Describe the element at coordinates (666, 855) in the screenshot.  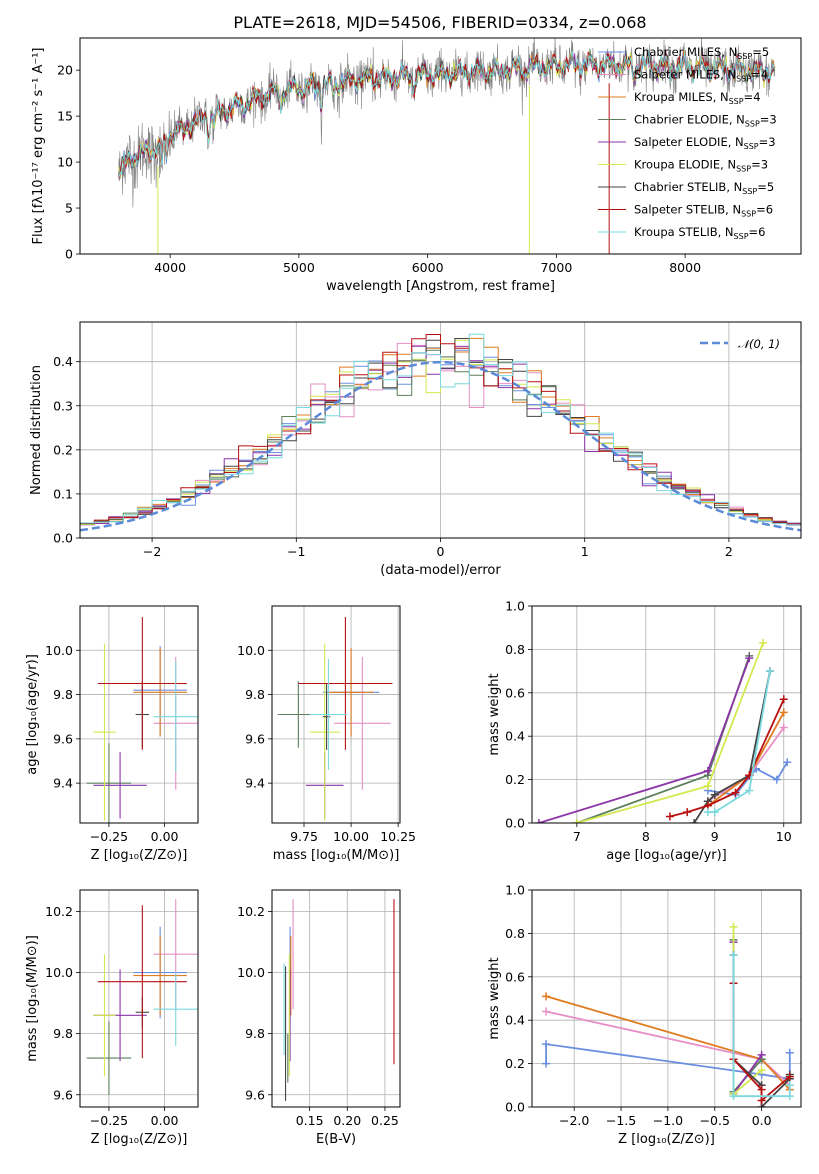
I see `x-axis-label: age [log₁₀(age/yr)]` at that location.